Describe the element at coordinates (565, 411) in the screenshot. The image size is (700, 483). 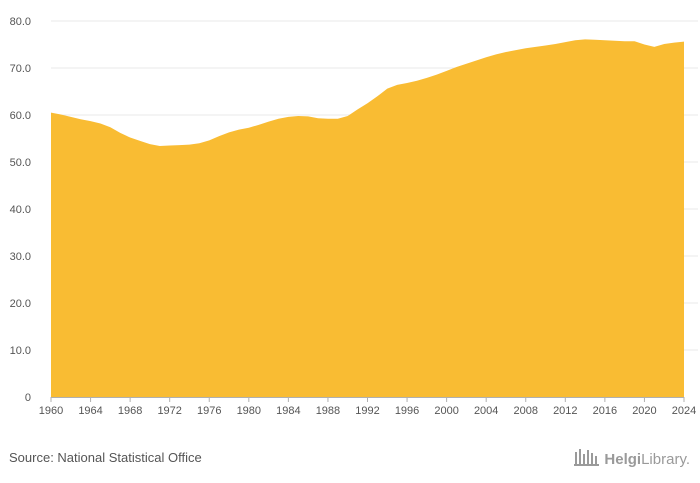
I see `x-tick-label-2012: 2012` at that location.